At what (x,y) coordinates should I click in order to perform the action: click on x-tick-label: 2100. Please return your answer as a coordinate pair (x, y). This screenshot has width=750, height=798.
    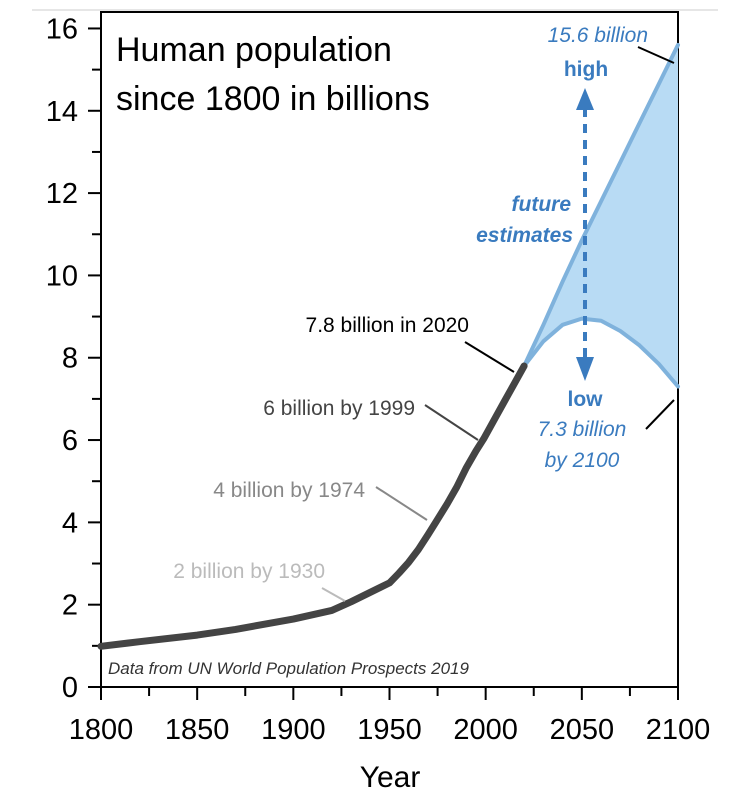
    Looking at the image, I should click on (678, 730).